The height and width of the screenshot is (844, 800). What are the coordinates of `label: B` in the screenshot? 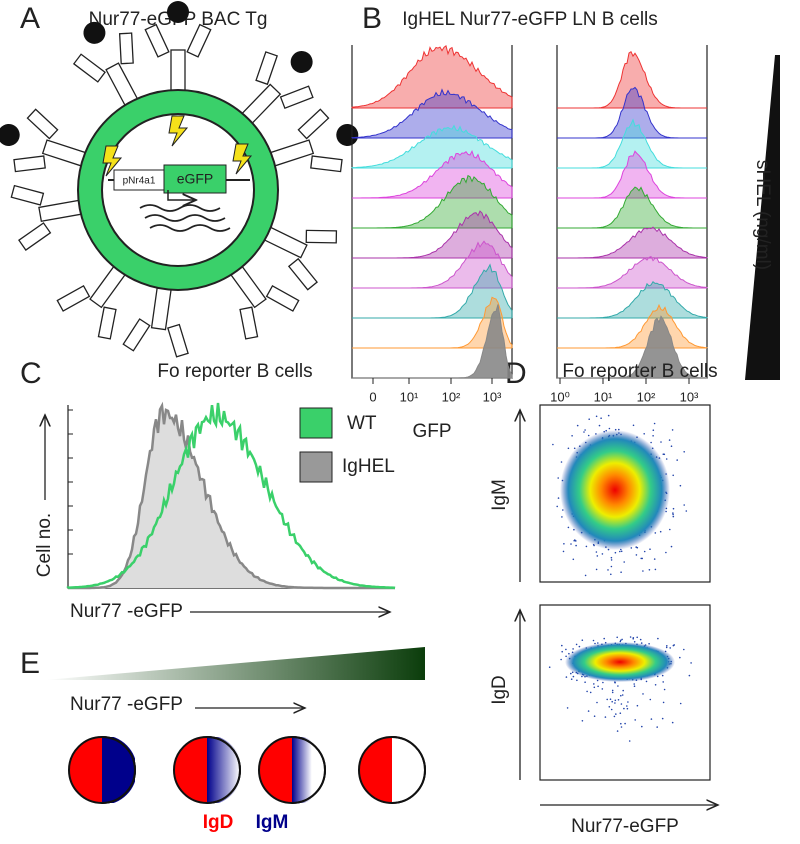 It's located at (372, 18).